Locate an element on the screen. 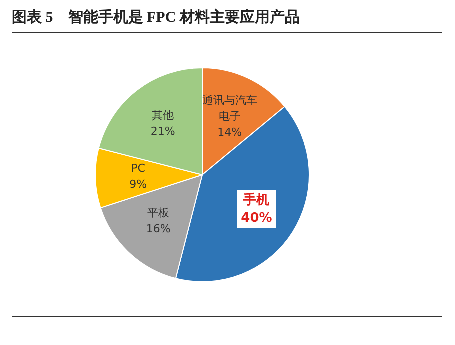 The height and width of the screenshot is (345, 455). slice-label: 通讯与汽车电子 is located at coordinates (230, 108).